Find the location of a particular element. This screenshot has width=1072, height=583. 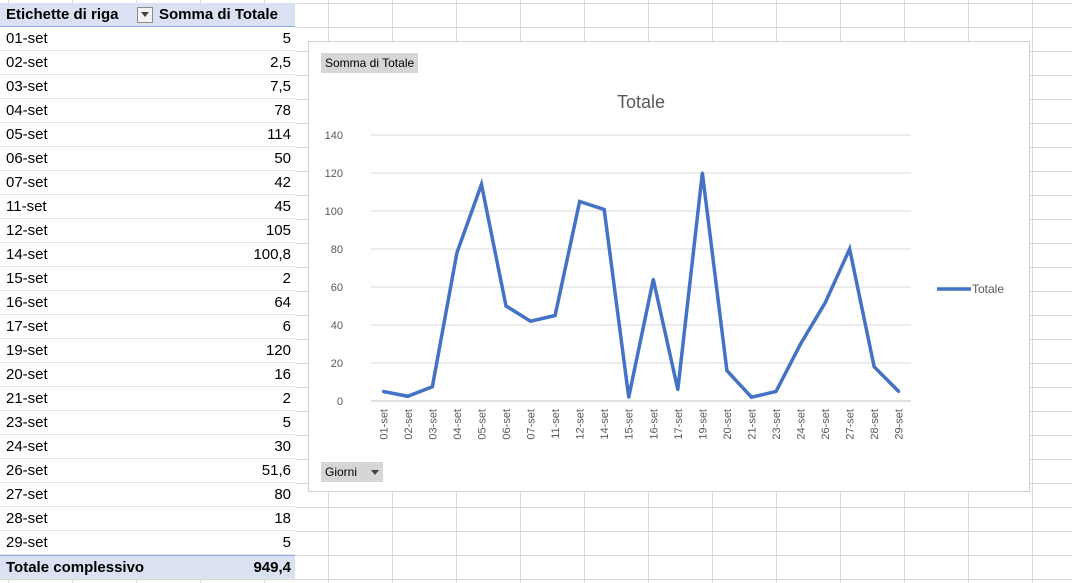

row-label: 01-set is located at coordinates (27, 38).